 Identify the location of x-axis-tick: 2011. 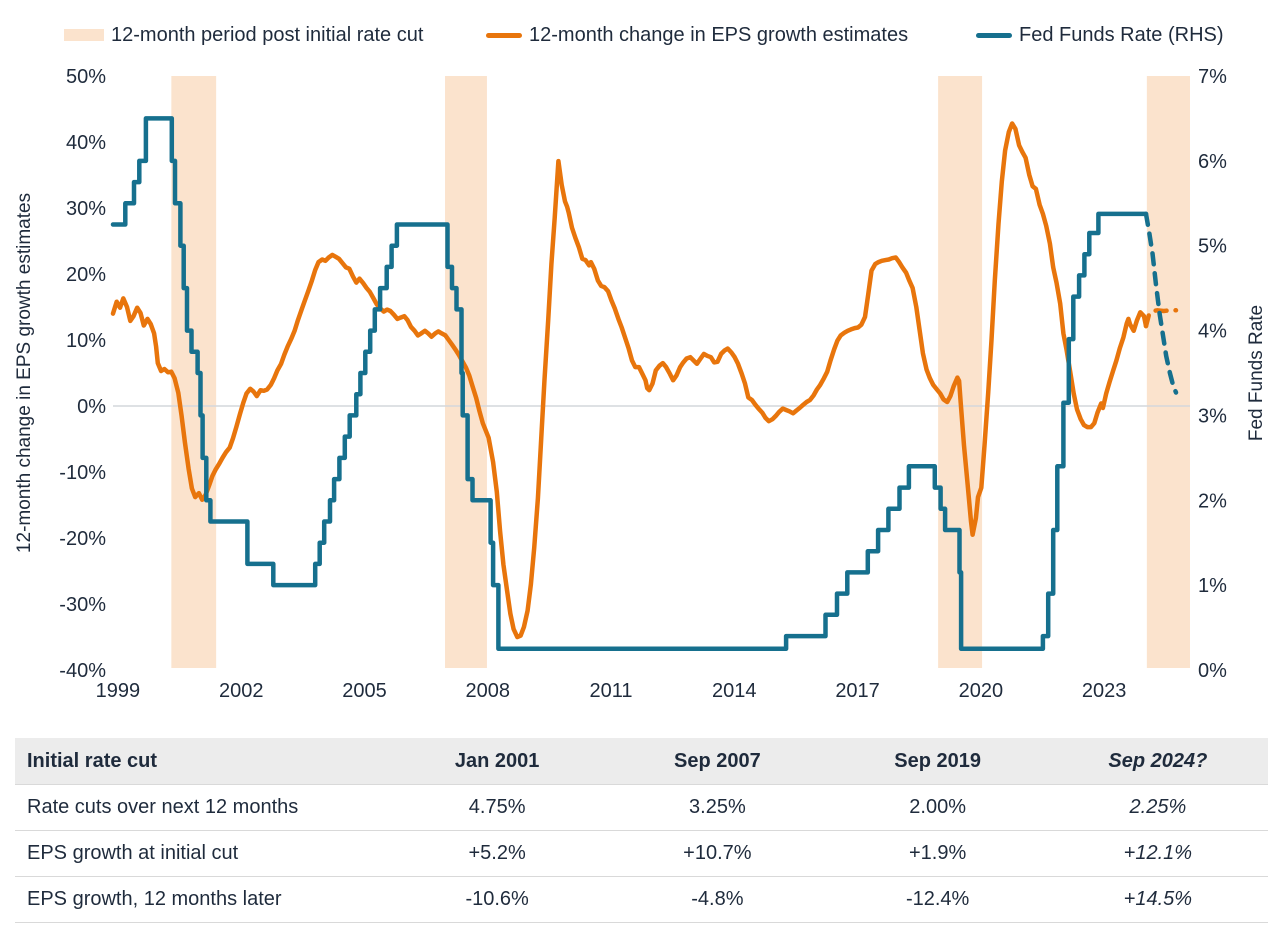
(611, 691).